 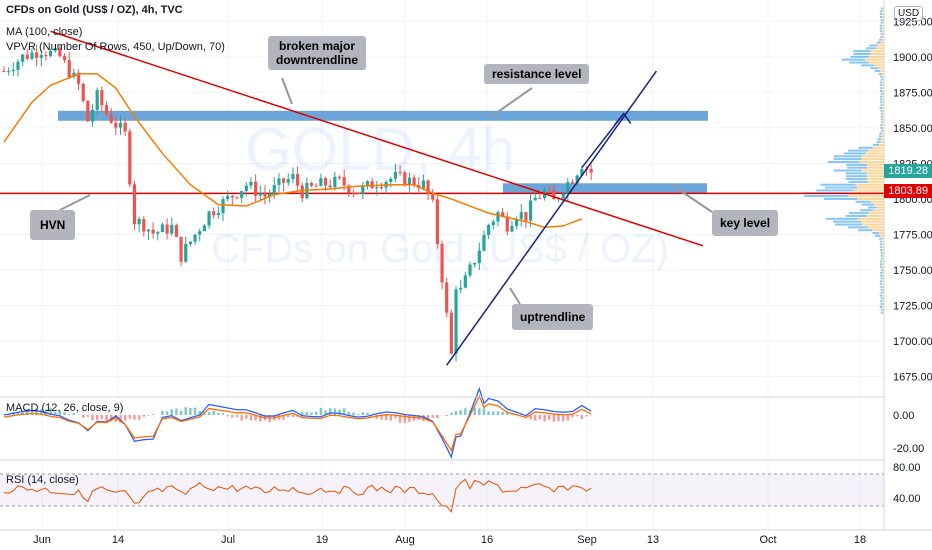 What do you see at coordinates (442, 490) in the screenshot?
I see `rsi-band` at bounding box center [442, 490].